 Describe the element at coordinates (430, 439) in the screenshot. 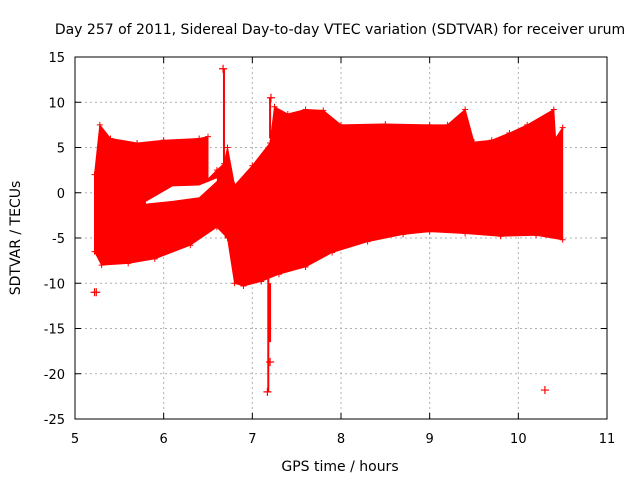

I see `x-tick-label: 9` at that location.